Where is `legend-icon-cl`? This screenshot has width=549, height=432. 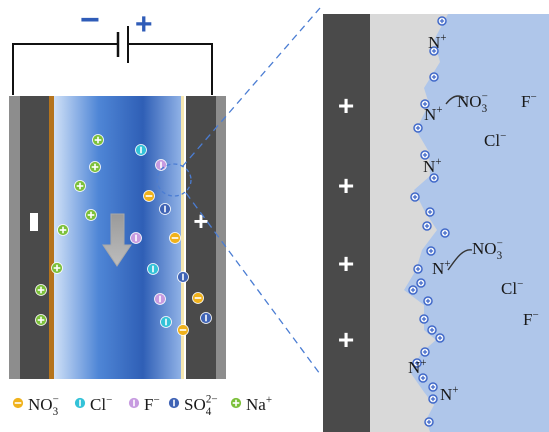
legend-icon-cl is located at coordinates (80, 403).